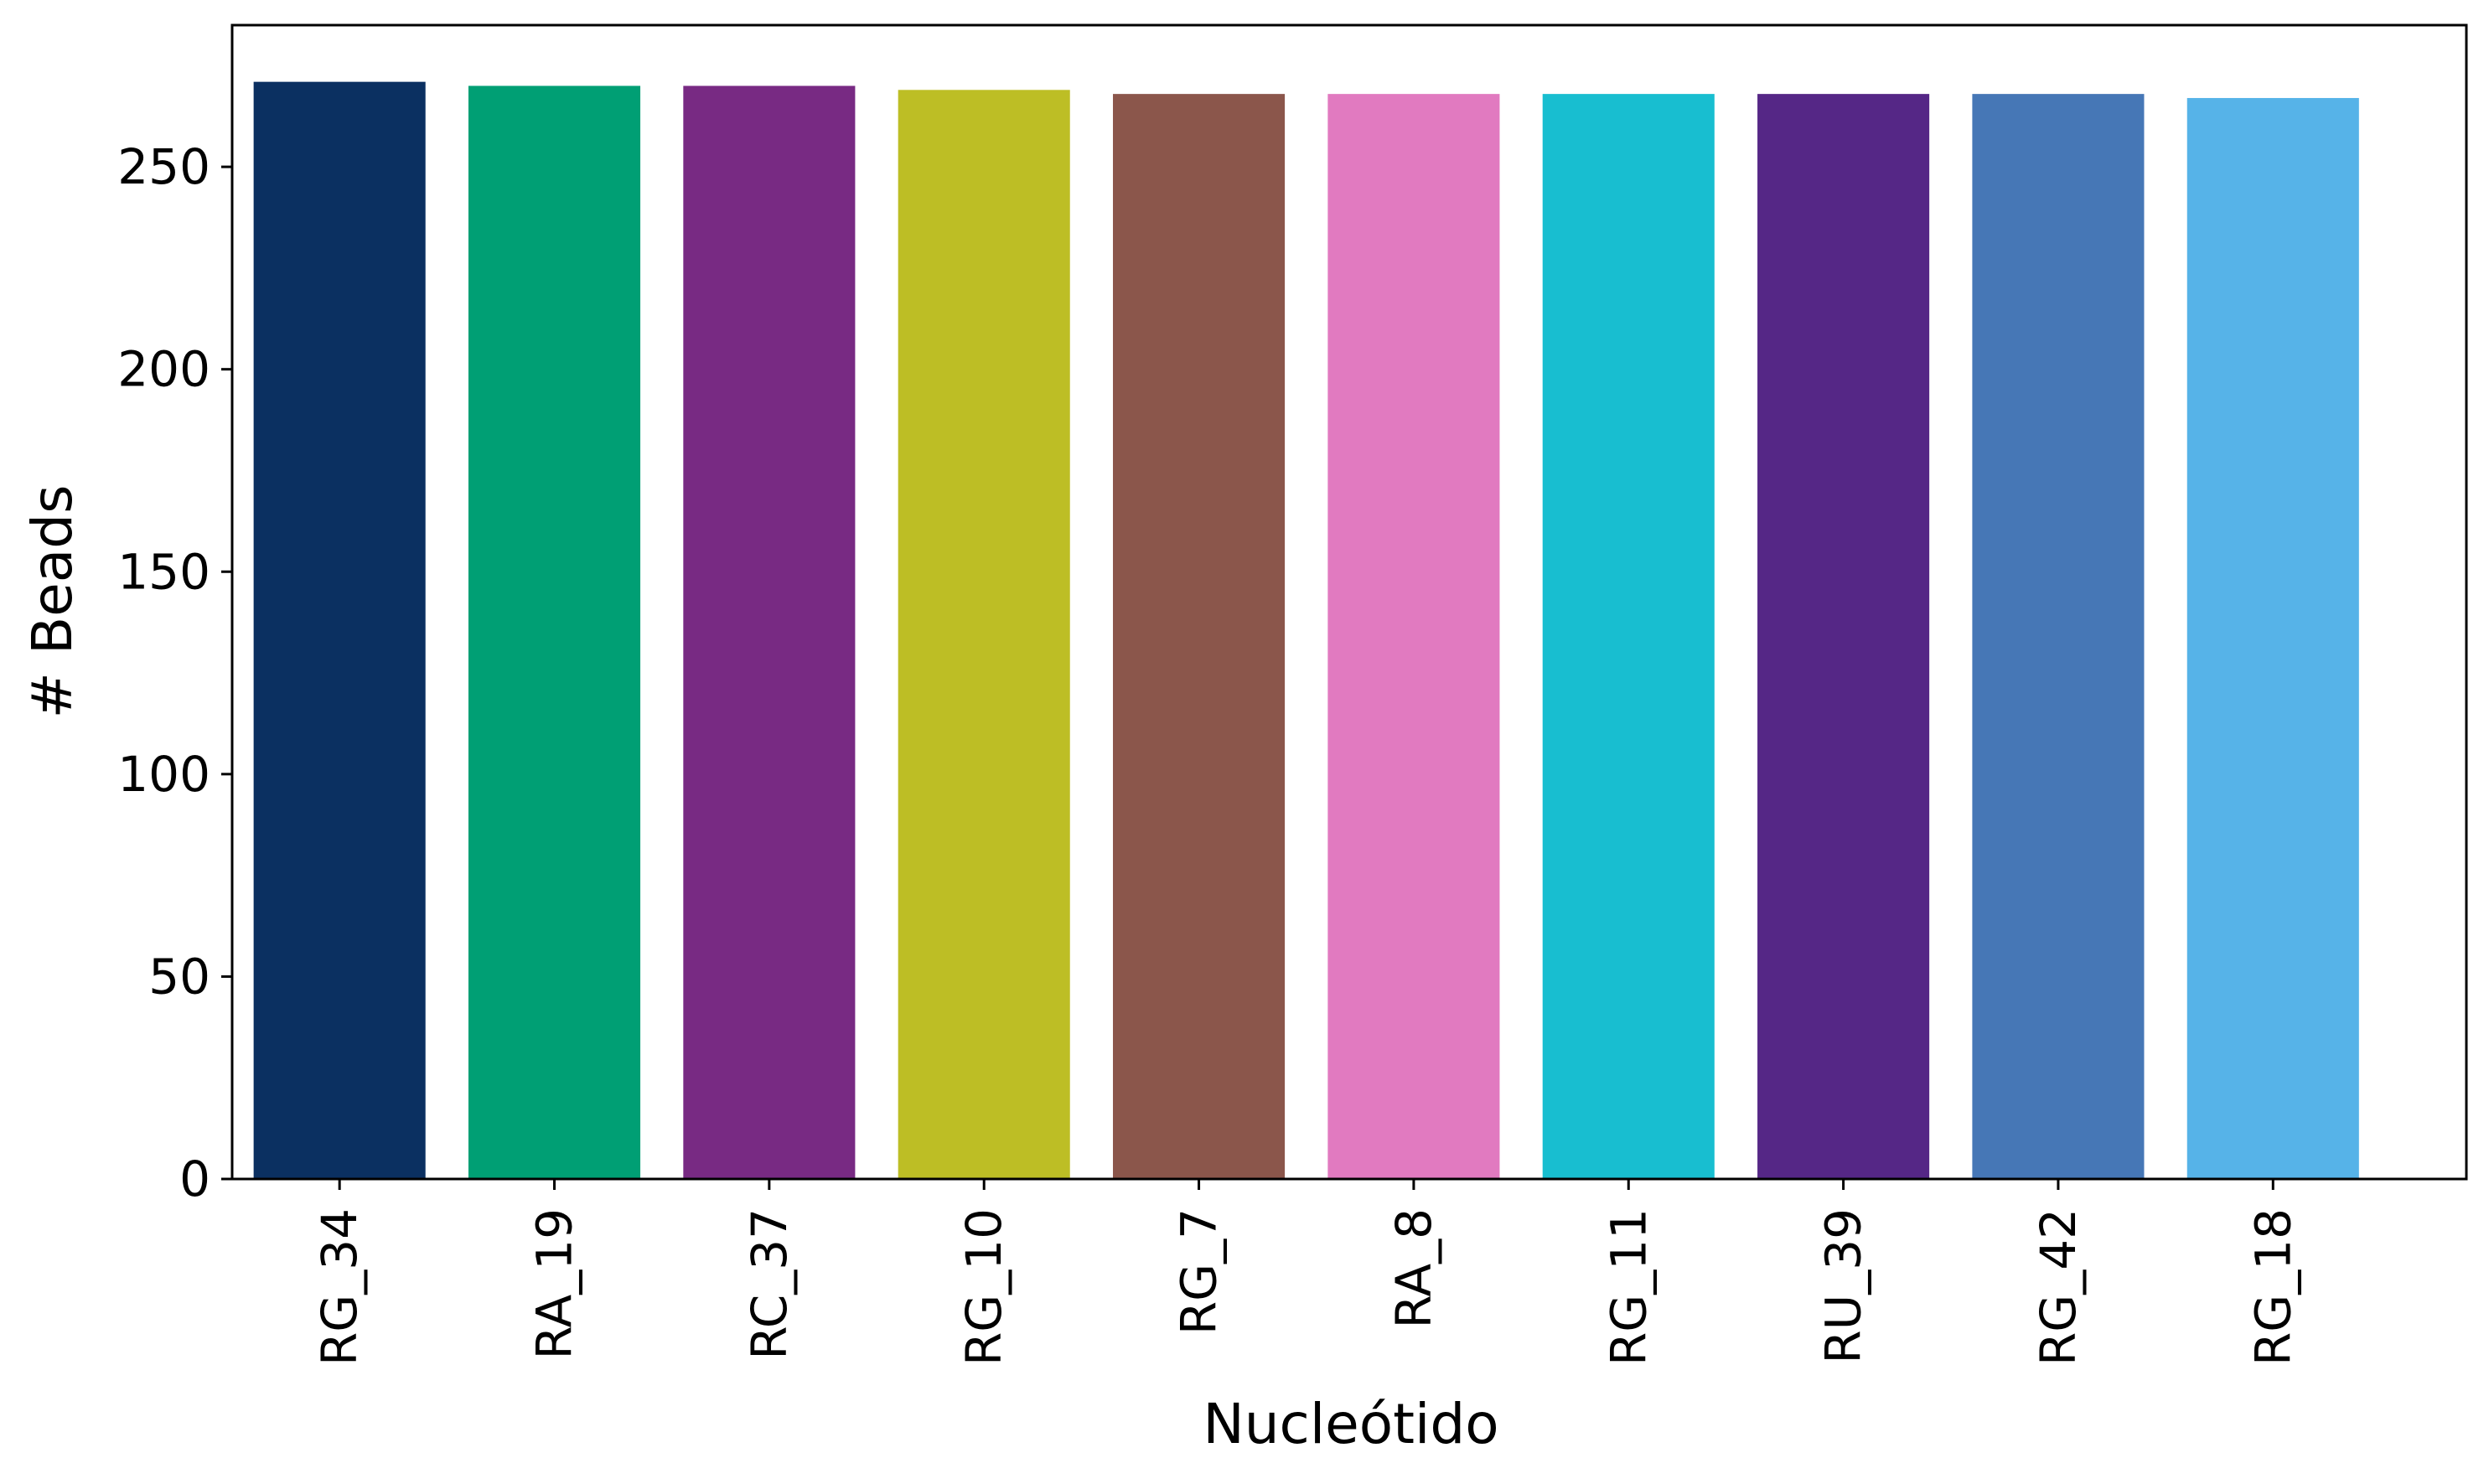 The height and width of the screenshot is (1484, 2489). What do you see at coordinates (164, 166) in the screenshot?
I see `y-tick-label: 250` at bounding box center [164, 166].